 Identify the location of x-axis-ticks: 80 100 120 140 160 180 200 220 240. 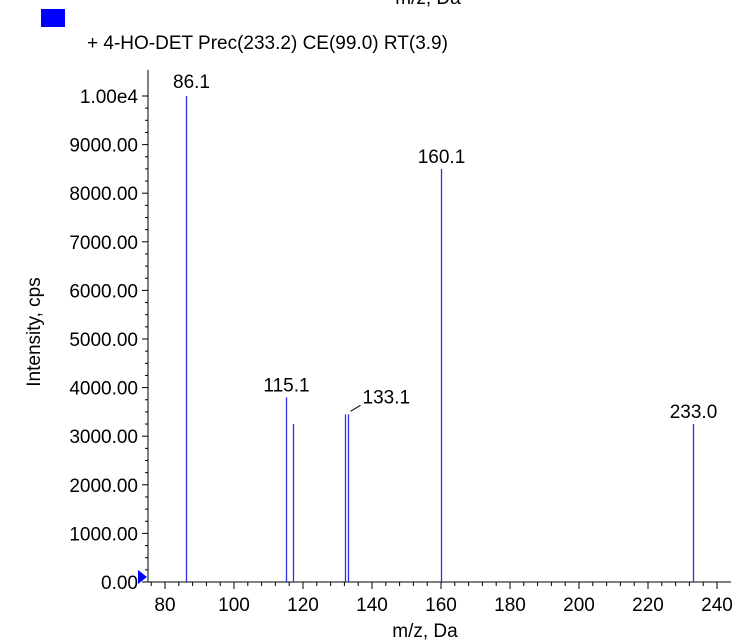
(441, 599).